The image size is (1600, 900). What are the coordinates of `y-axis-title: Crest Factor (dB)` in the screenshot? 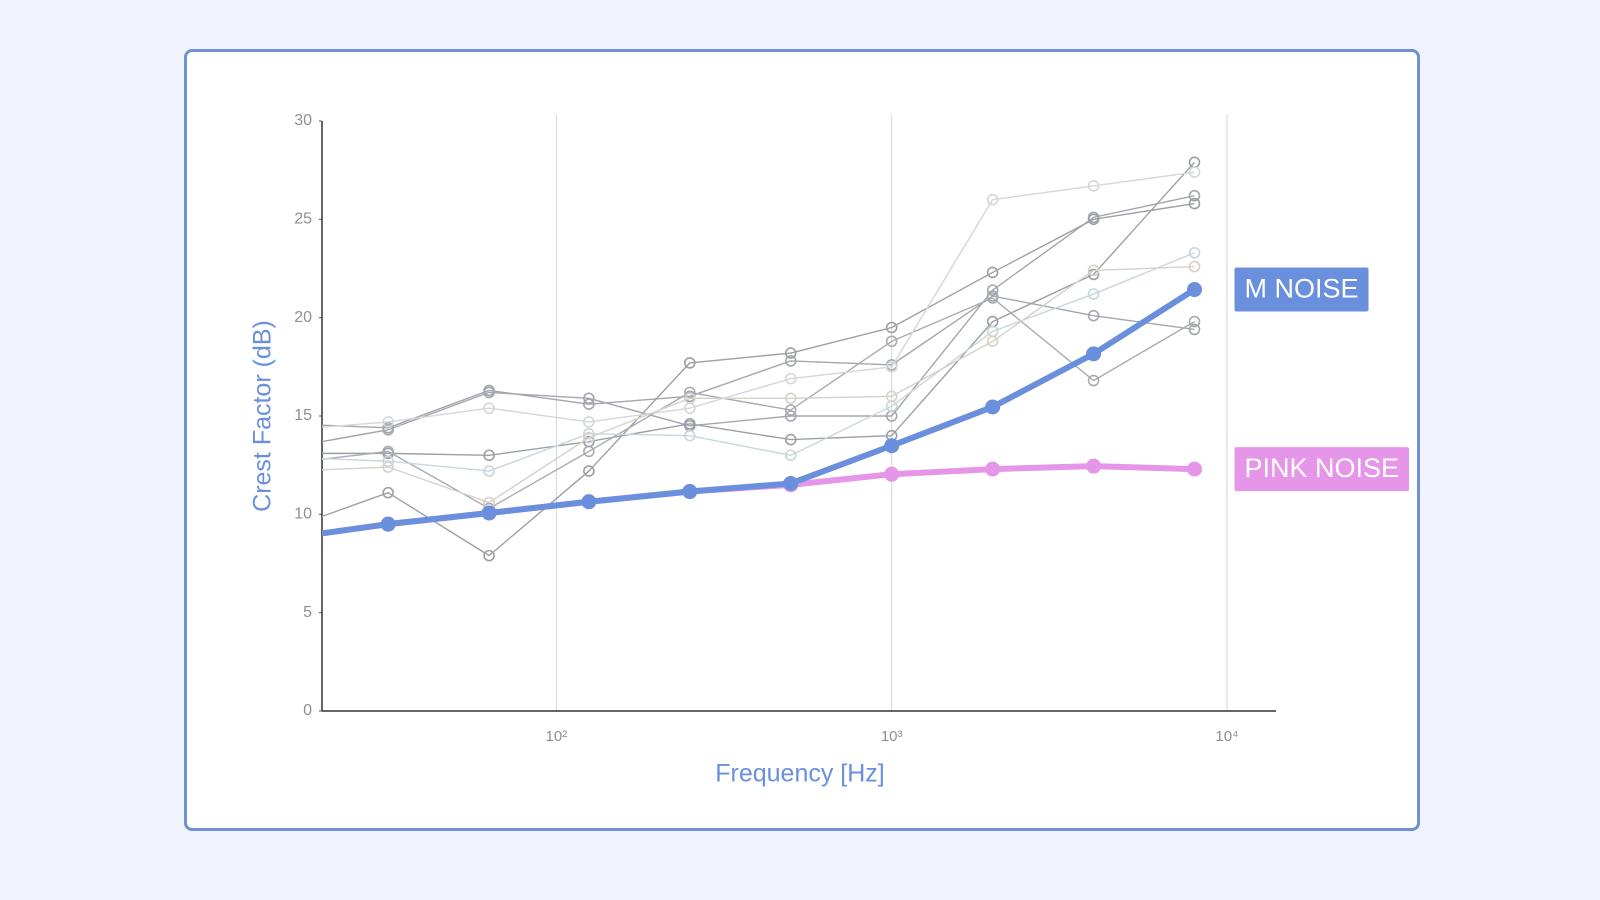 It's located at (263, 416).